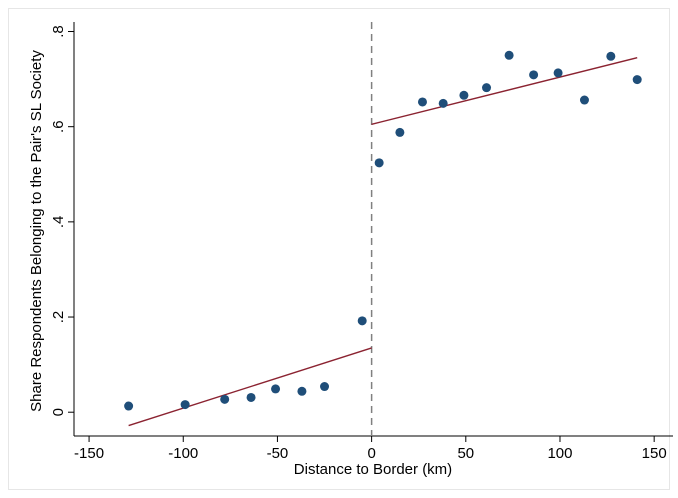 Image resolution: width=678 pixels, height=498 pixels. I want to click on y-tick-label: .6, so click(58, 126).